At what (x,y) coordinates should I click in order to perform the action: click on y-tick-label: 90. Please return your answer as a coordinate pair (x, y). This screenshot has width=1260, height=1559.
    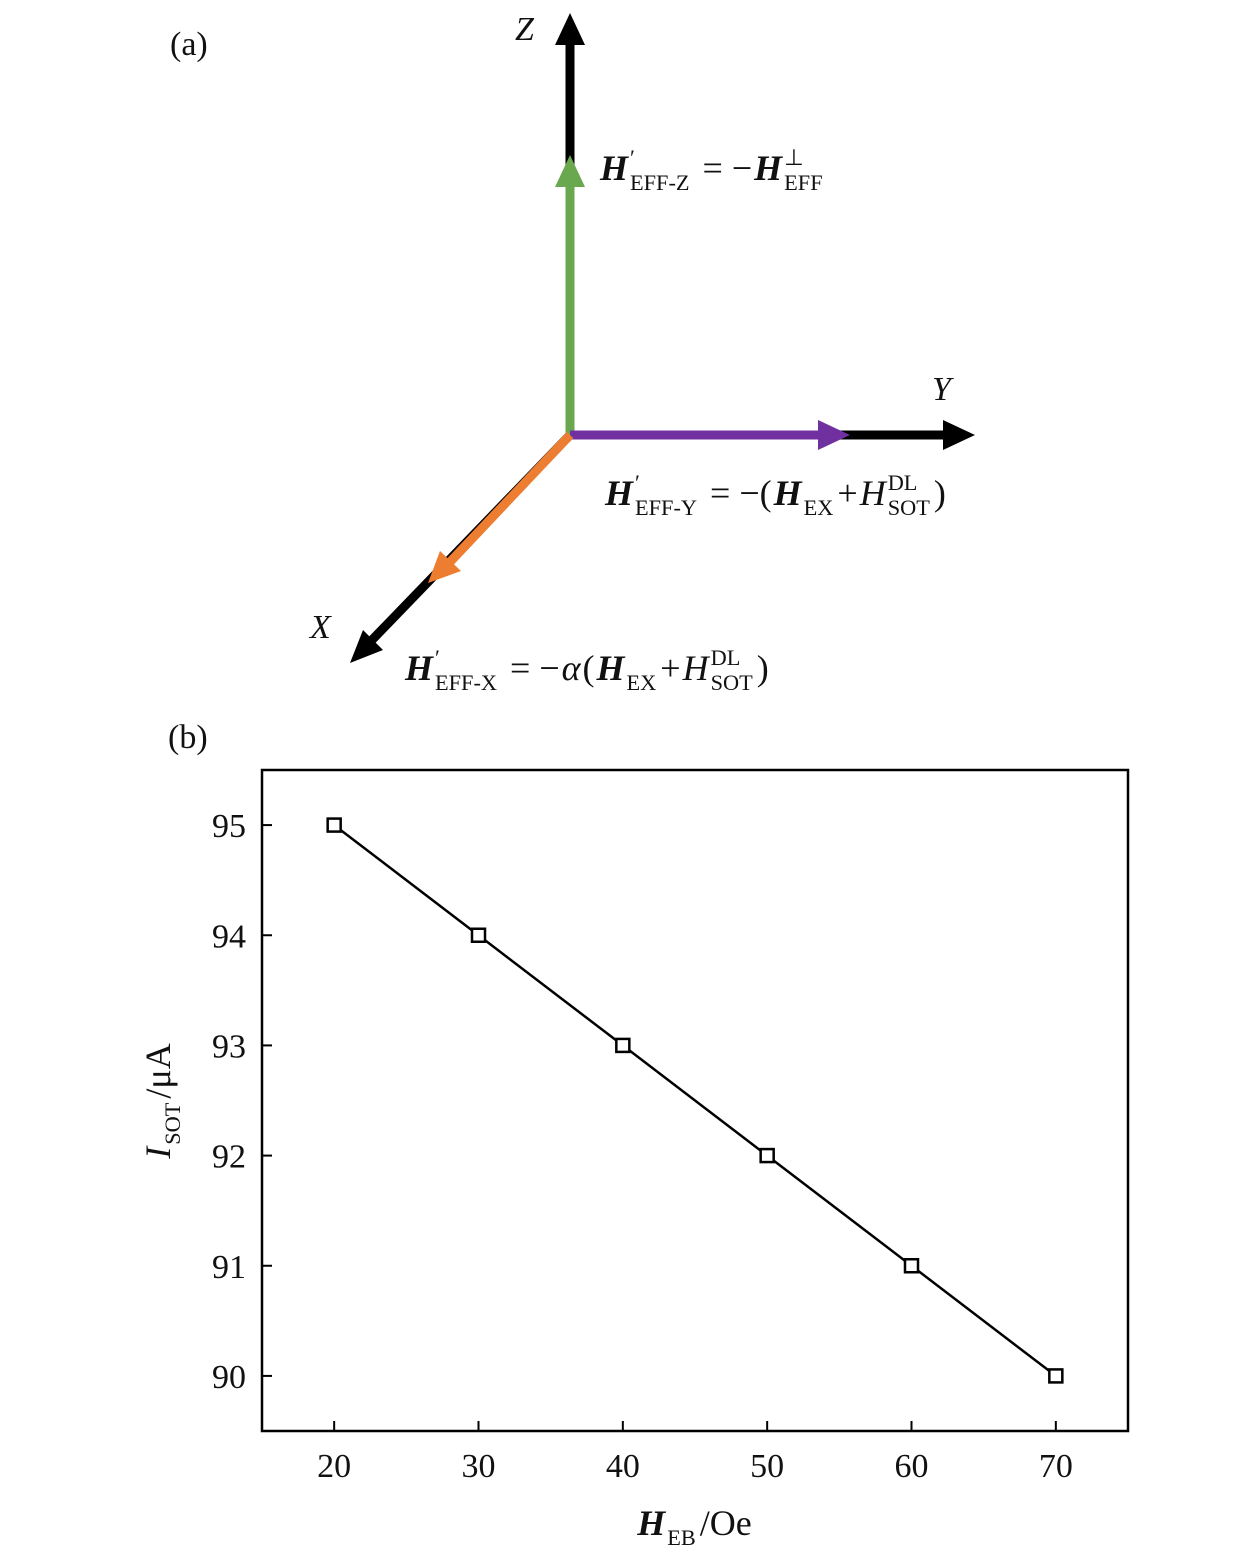
    Looking at the image, I should click on (229, 1377).